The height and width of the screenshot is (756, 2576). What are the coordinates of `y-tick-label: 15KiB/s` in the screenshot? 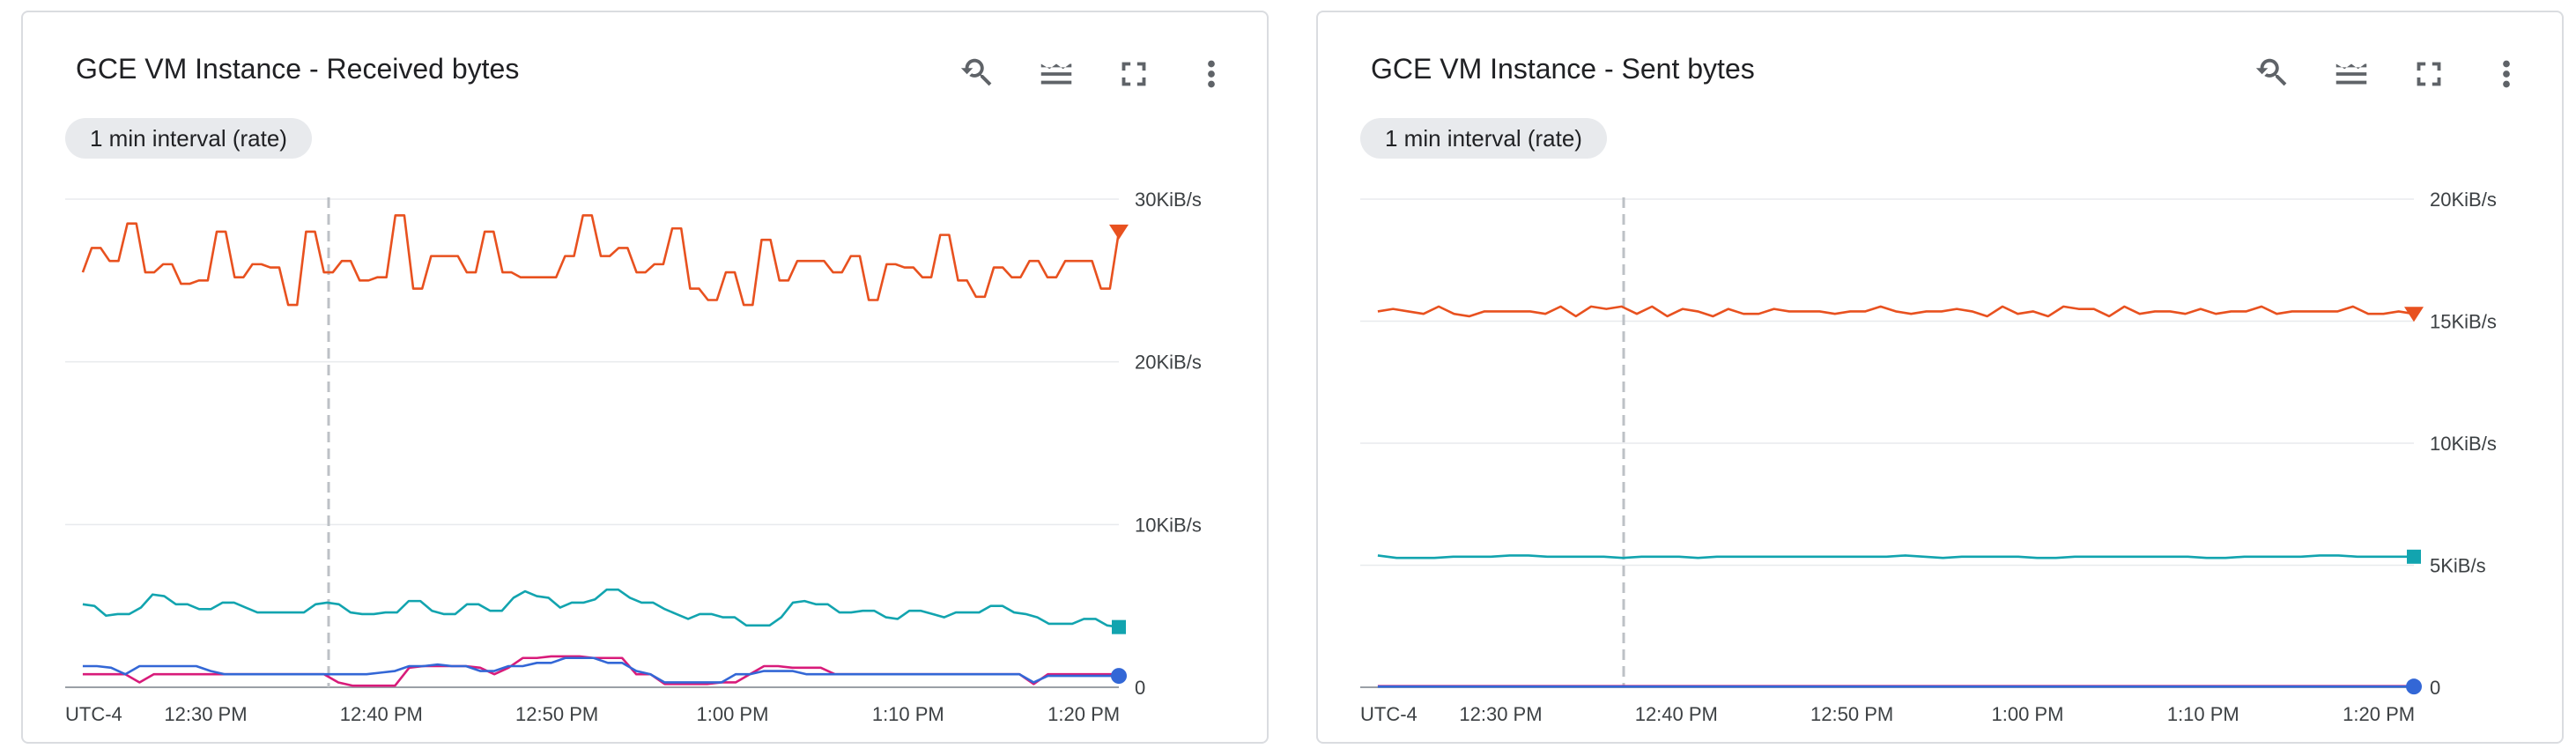 It's located at (2464, 322).